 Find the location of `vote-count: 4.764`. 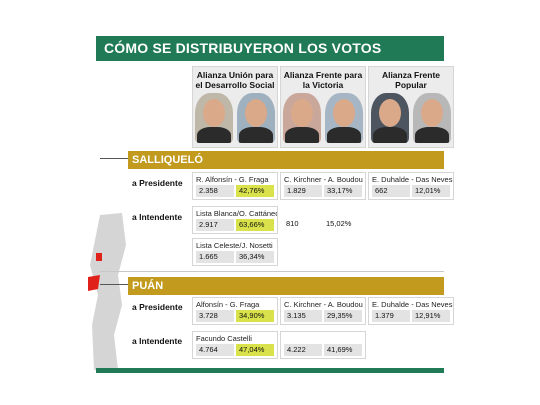

vote-count: 4.764 is located at coordinates (215, 350).